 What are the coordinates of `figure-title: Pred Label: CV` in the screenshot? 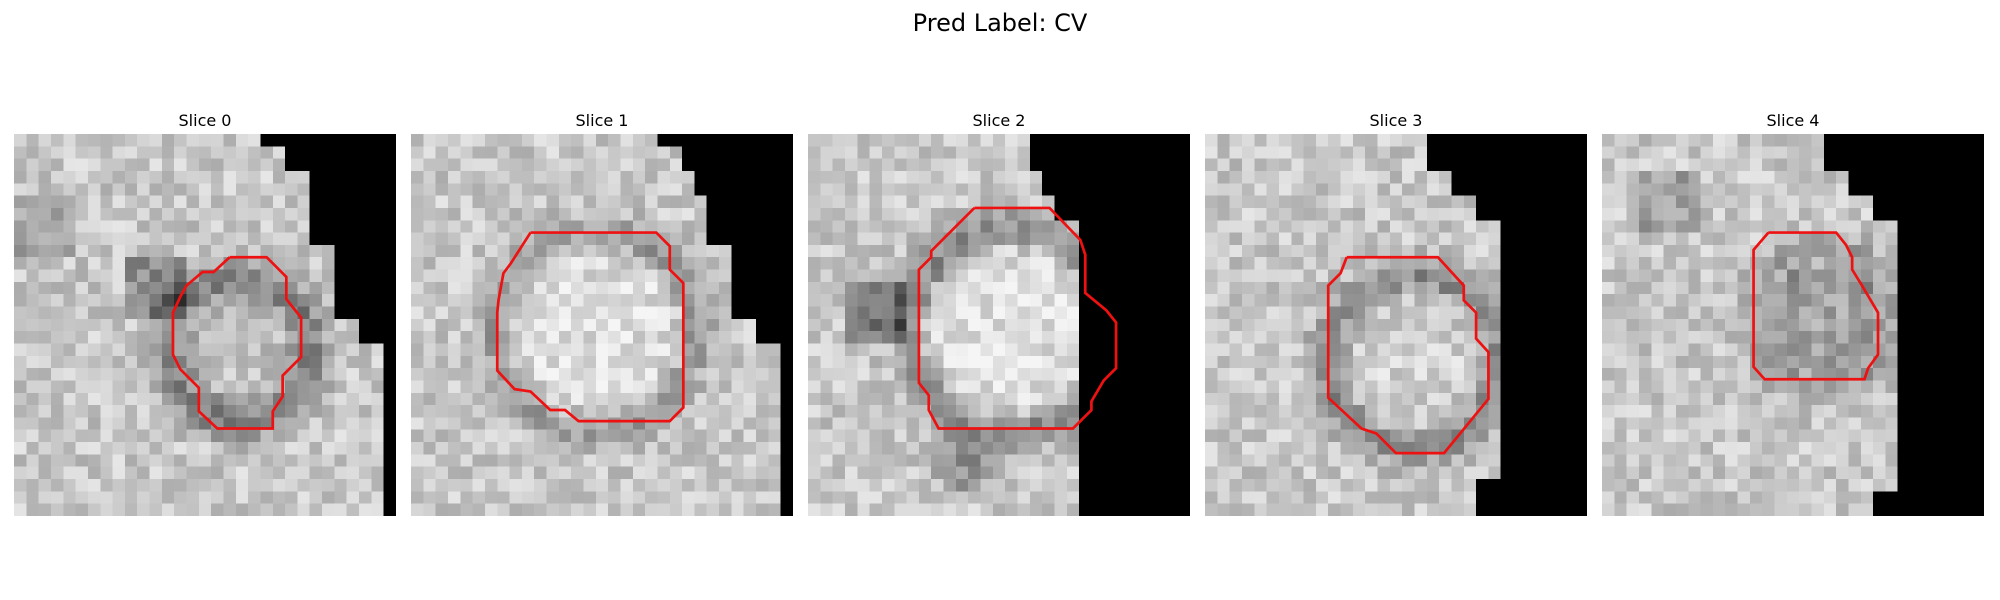 It's located at (1000, 23).